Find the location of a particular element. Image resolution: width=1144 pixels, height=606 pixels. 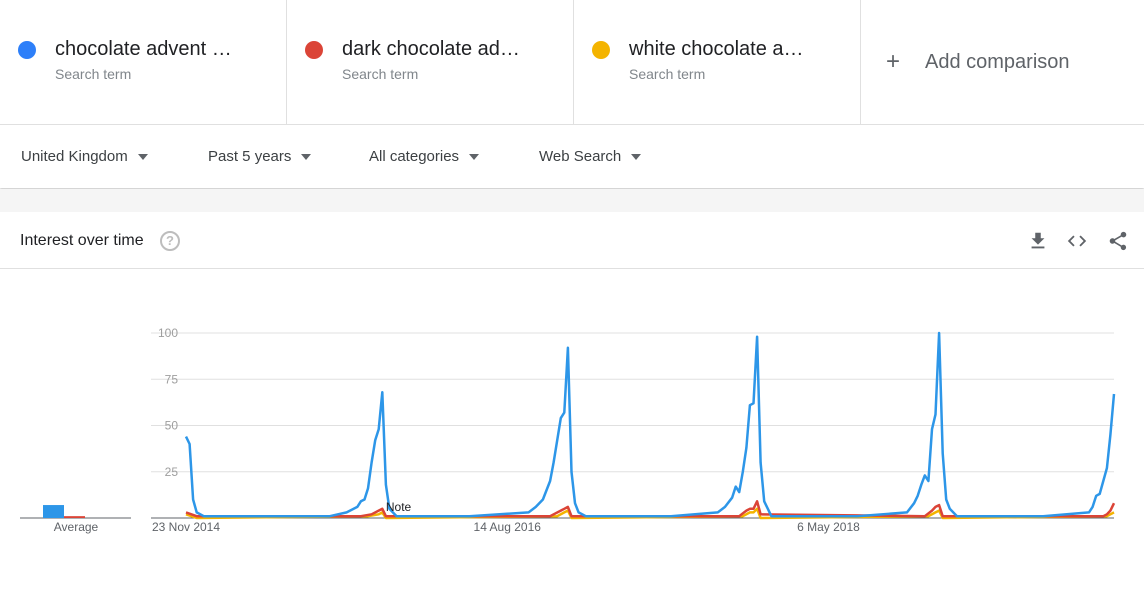

y-tick-label: 75 is located at coordinates (172, 379).